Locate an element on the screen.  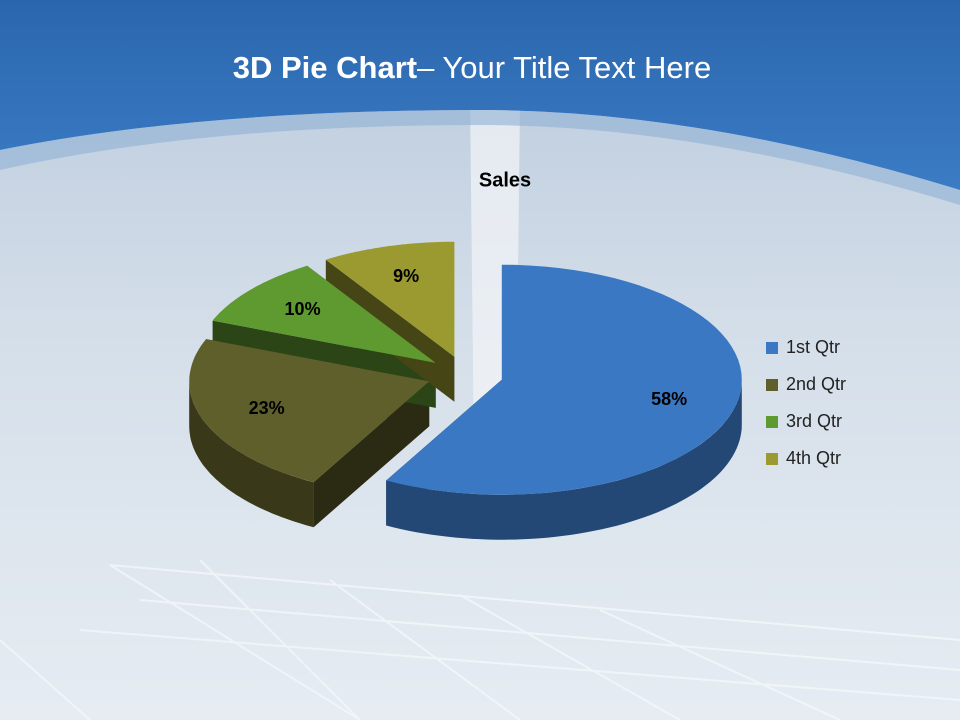
legend-label: 3rd Qtr is located at coordinates (814, 421).